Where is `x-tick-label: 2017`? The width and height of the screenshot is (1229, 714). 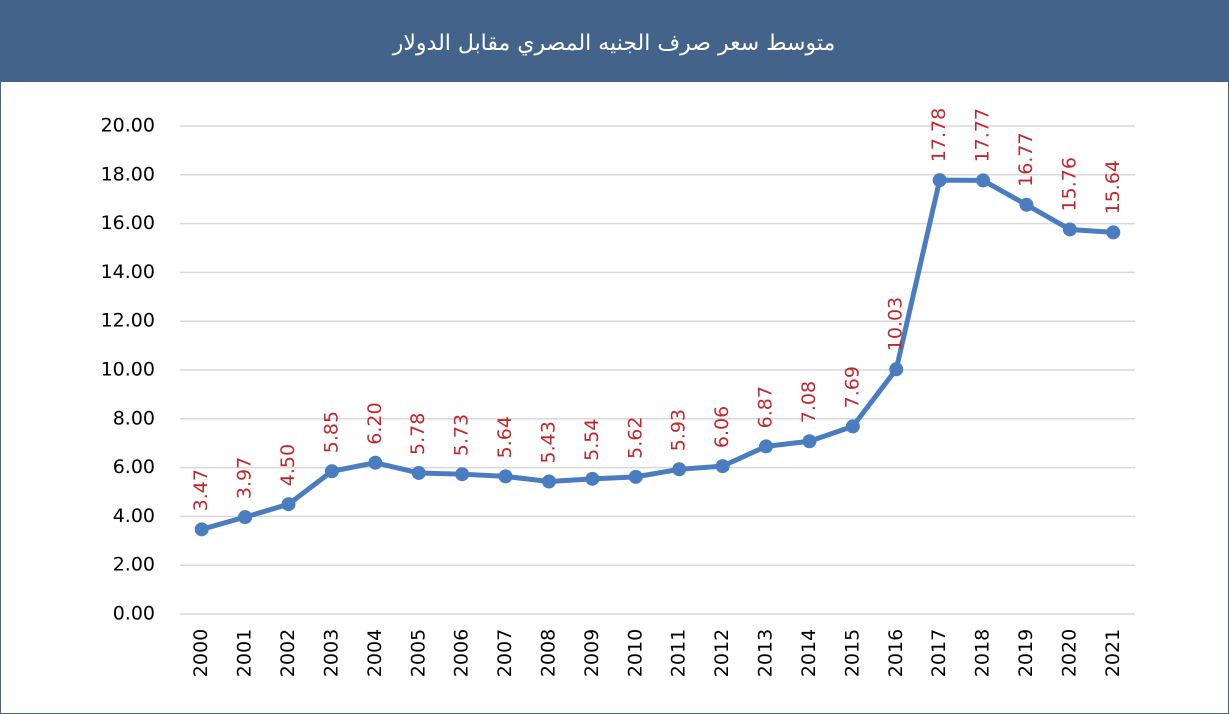
x-tick-label: 2017 is located at coordinates (939, 653).